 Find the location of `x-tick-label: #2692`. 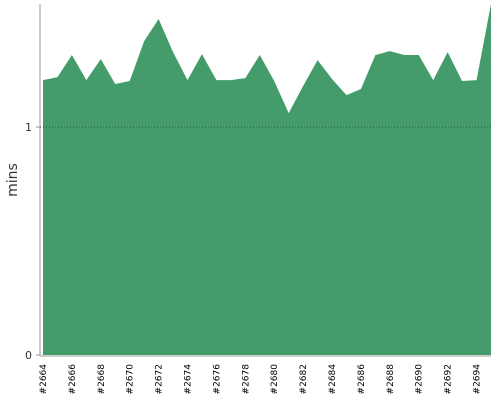

x-tick-label: #2692 is located at coordinates (449, 379).